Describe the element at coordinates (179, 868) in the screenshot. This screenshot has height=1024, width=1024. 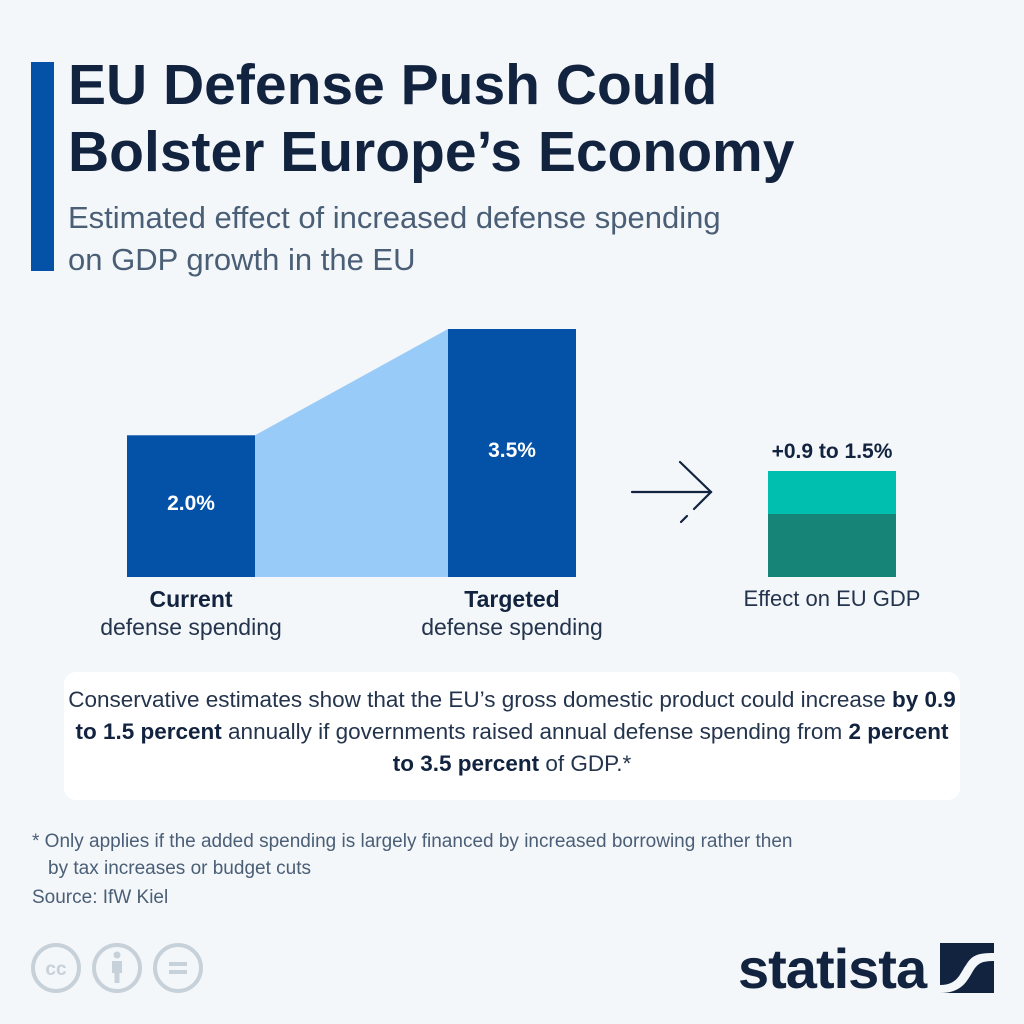
I see `footnote-line-2: by tax increases or budget cuts` at that location.